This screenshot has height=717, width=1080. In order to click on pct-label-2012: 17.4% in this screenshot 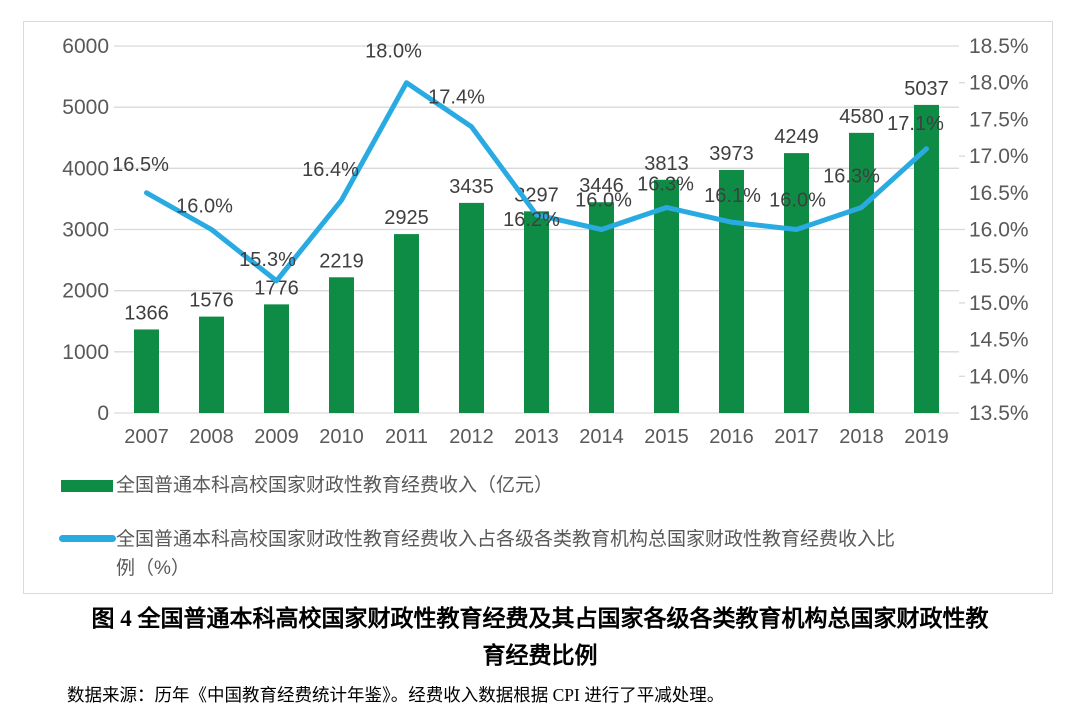, I will do `click(456, 98)`.